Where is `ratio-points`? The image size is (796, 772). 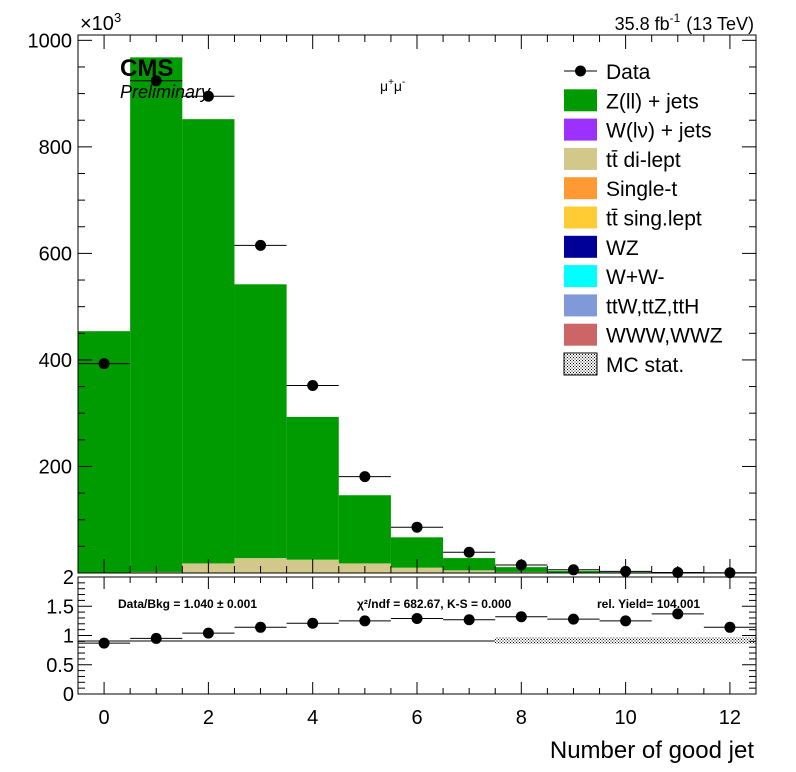
ratio-points is located at coordinates (417, 628).